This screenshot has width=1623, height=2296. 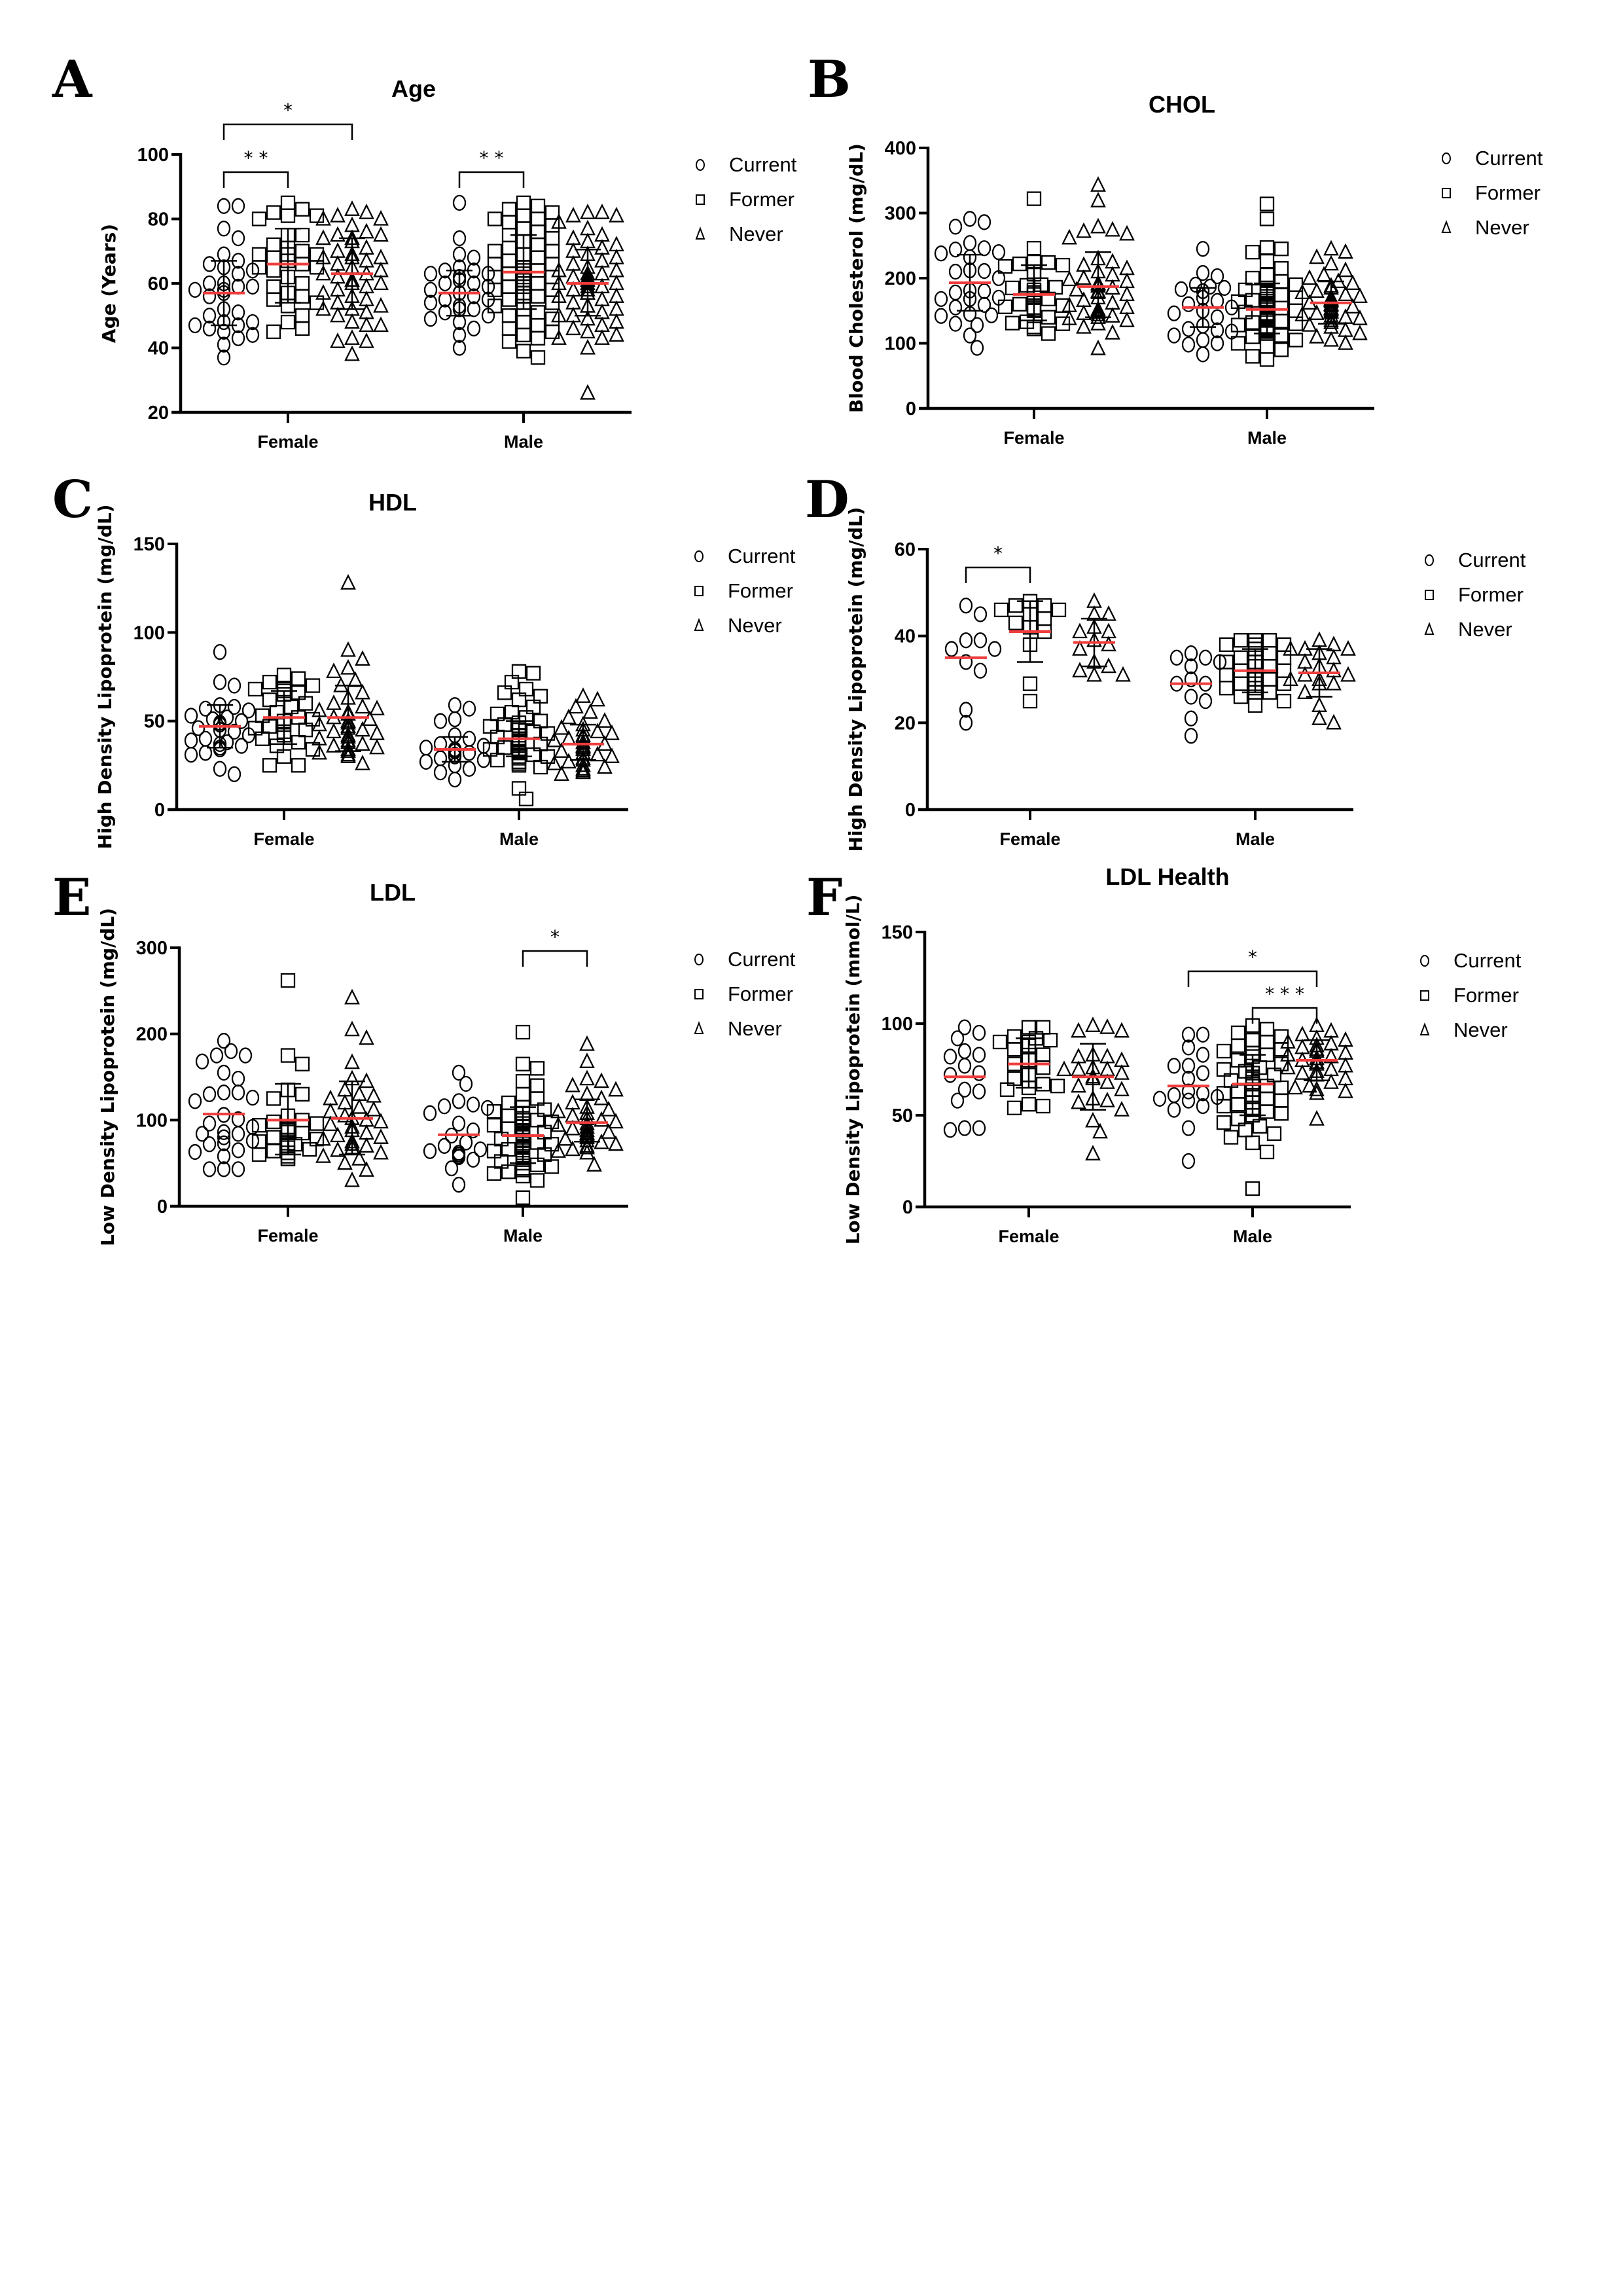 What do you see at coordinates (72, 499) in the screenshot?
I see `panel-letter: C` at bounding box center [72, 499].